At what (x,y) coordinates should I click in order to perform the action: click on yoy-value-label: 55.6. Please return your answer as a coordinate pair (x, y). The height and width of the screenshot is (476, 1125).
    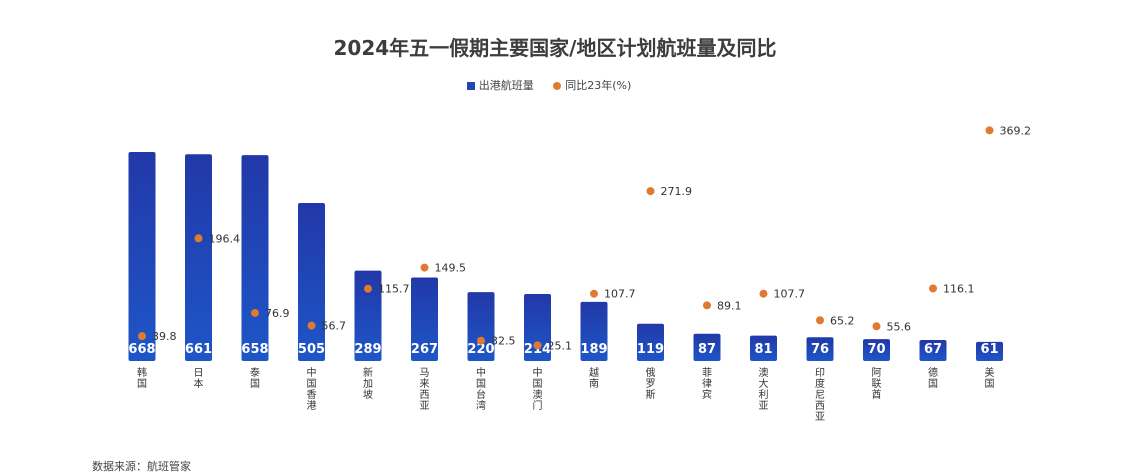
    Looking at the image, I should click on (899, 326).